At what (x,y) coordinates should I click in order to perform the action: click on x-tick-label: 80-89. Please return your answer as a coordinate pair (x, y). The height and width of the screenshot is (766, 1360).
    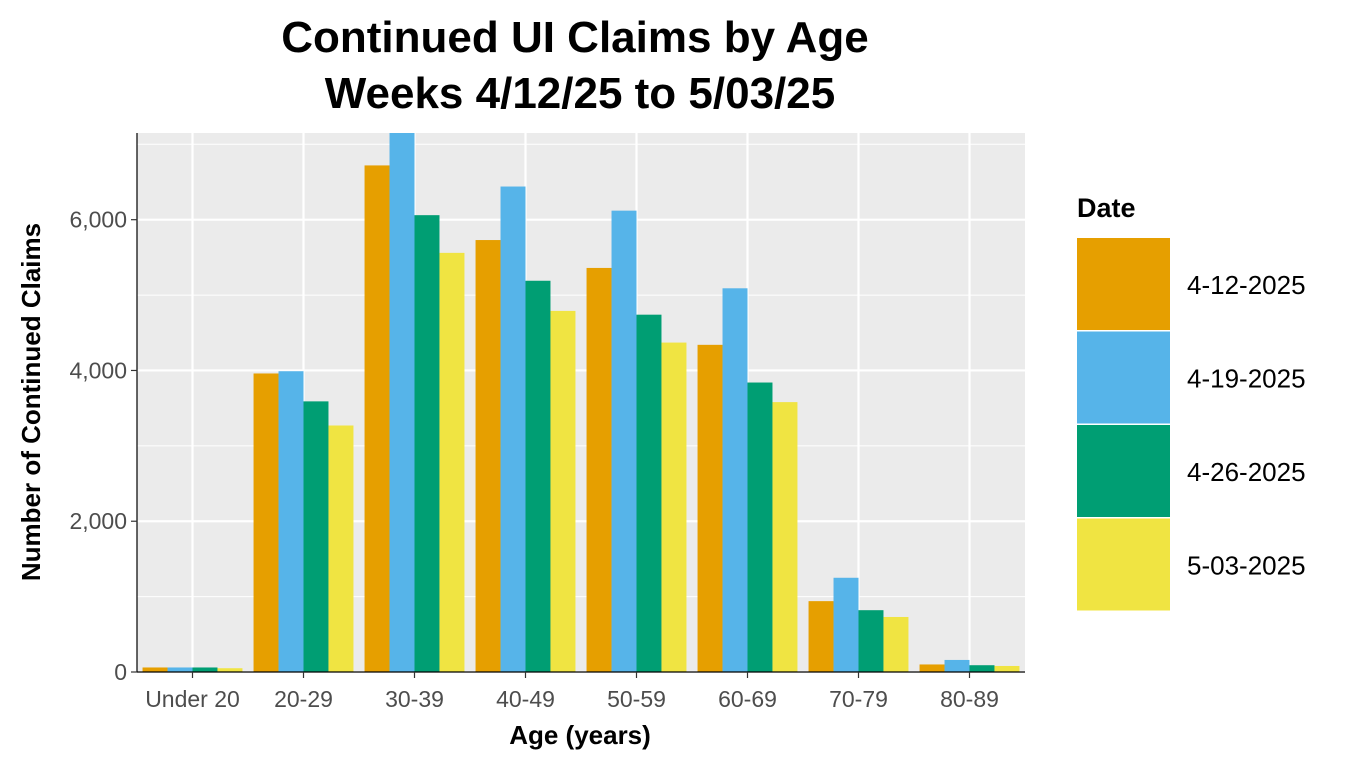
    Looking at the image, I should click on (969, 699).